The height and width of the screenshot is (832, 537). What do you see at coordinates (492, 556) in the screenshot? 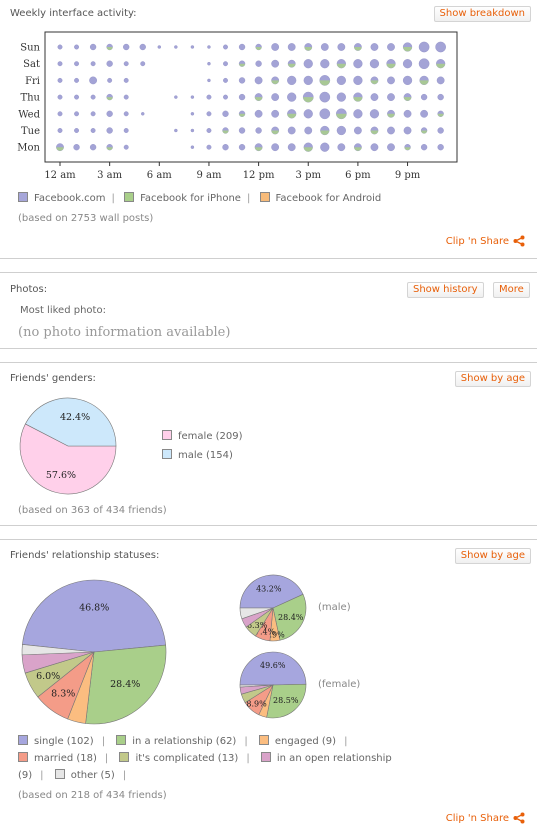
I see `show-by-age-button-relationships: Show by age` at bounding box center [492, 556].